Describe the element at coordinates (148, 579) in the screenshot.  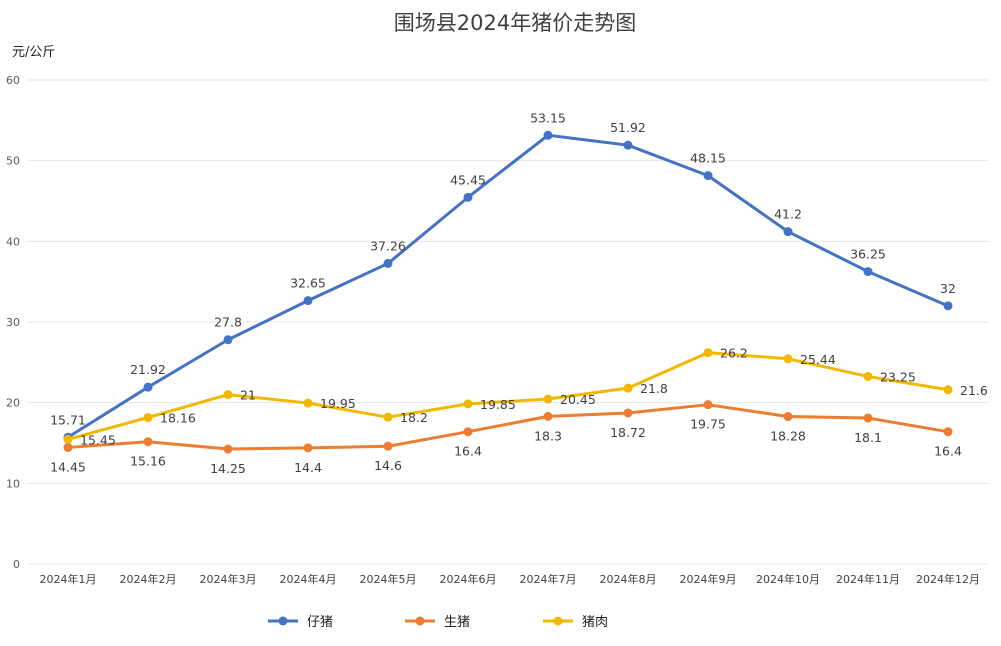
I see `x-tick-label: 2024年2月` at that location.